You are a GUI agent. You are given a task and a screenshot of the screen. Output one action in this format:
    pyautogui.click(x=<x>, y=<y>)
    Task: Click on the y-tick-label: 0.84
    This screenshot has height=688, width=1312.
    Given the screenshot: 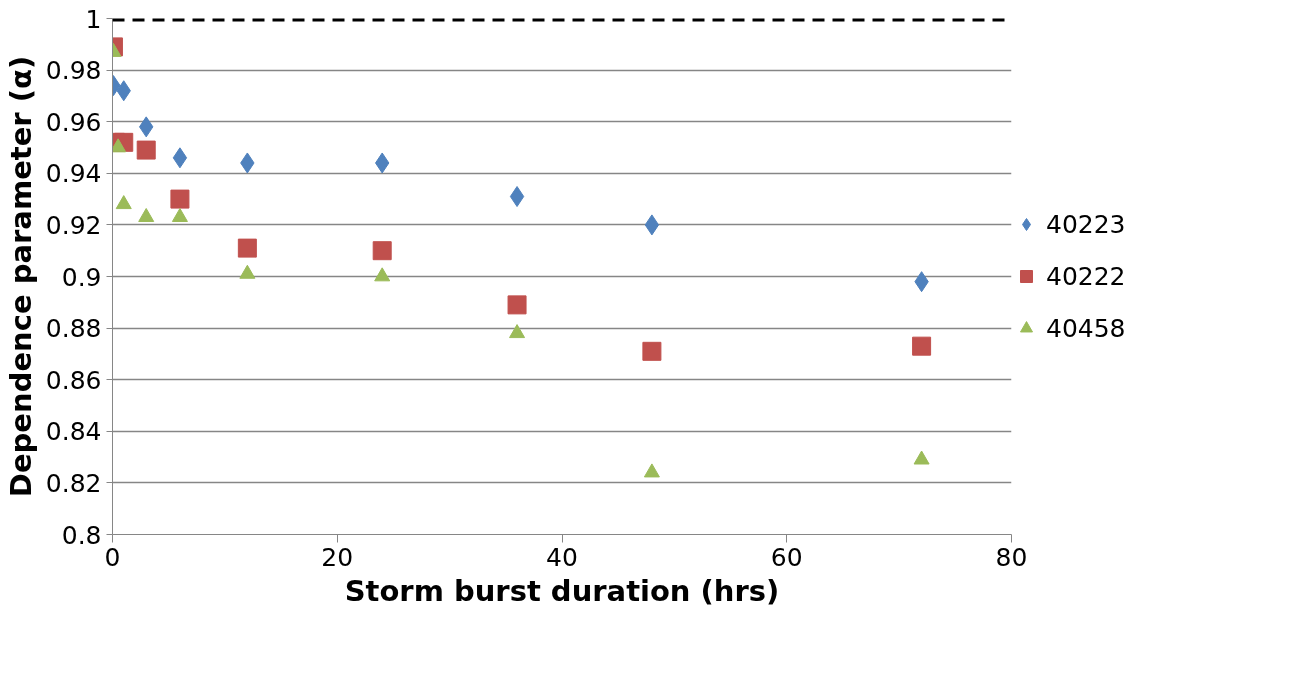 What is the action you would take?
    pyautogui.click(x=73, y=432)
    